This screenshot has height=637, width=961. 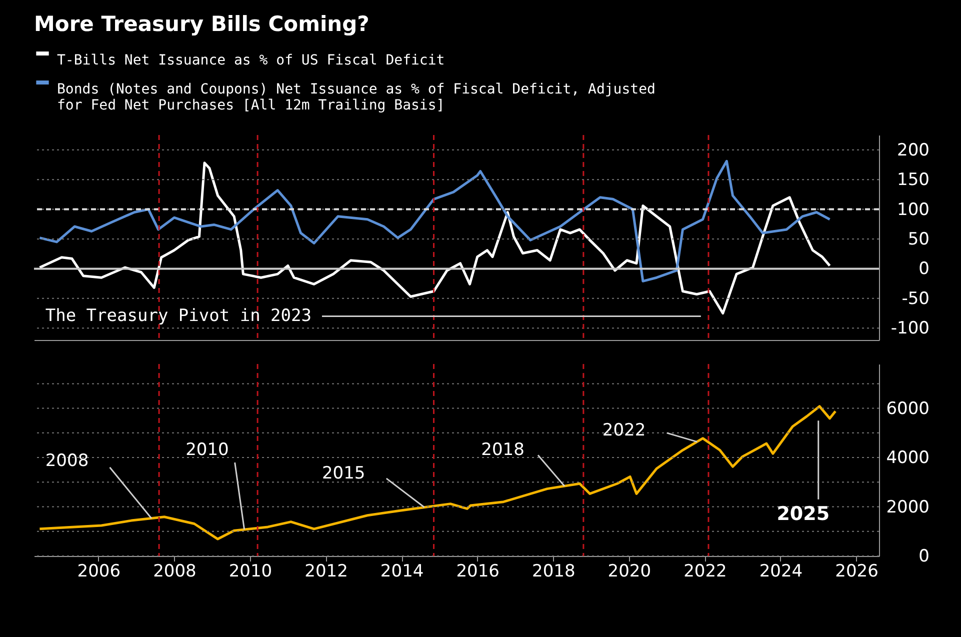 What do you see at coordinates (910, 328) in the screenshot?
I see `y-tick-label: -100` at bounding box center [910, 328].